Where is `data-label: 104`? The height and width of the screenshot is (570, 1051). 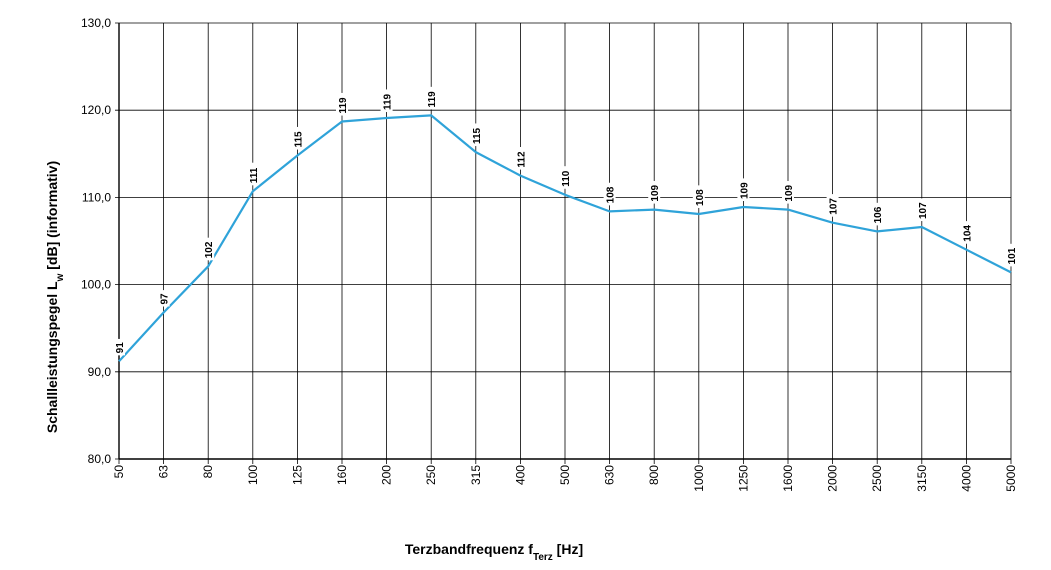 data-label: 104 is located at coordinates (967, 233).